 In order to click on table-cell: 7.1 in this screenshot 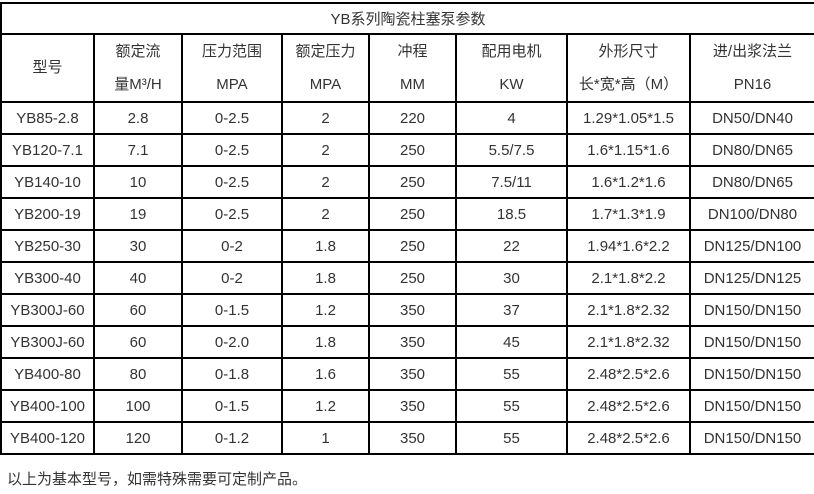, I will do `click(138, 150)`.